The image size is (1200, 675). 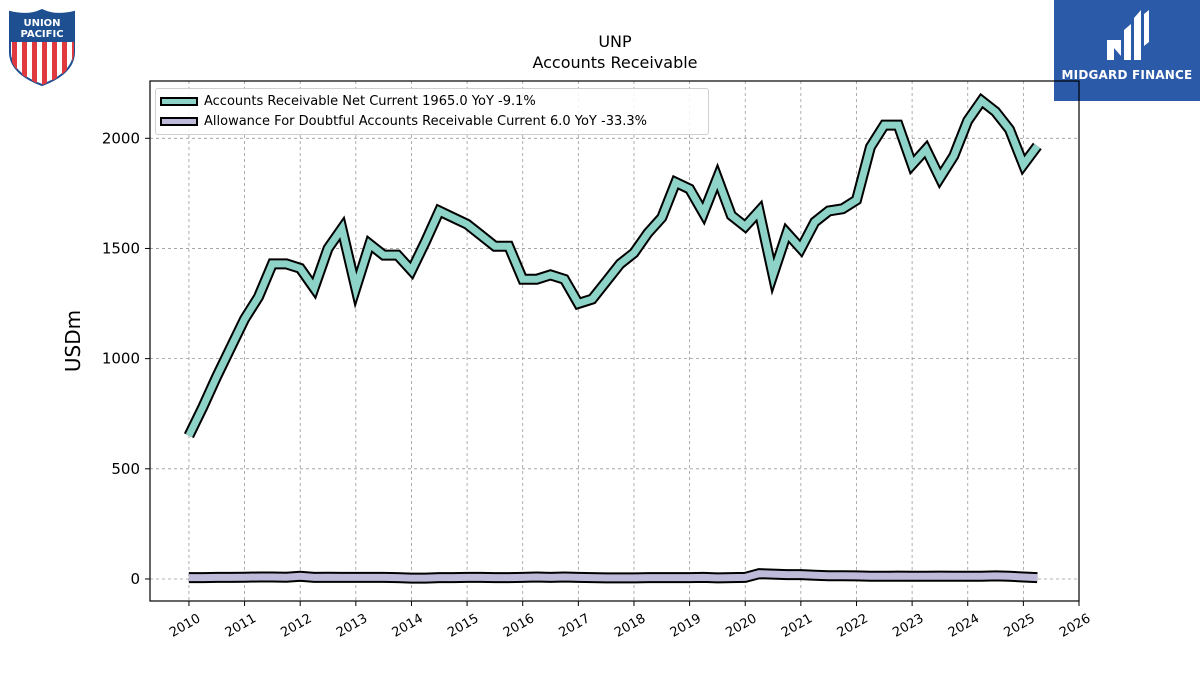 What do you see at coordinates (575, 626) in the screenshot?
I see `x-tick-label: 2017` at bounding box center [575, 626].